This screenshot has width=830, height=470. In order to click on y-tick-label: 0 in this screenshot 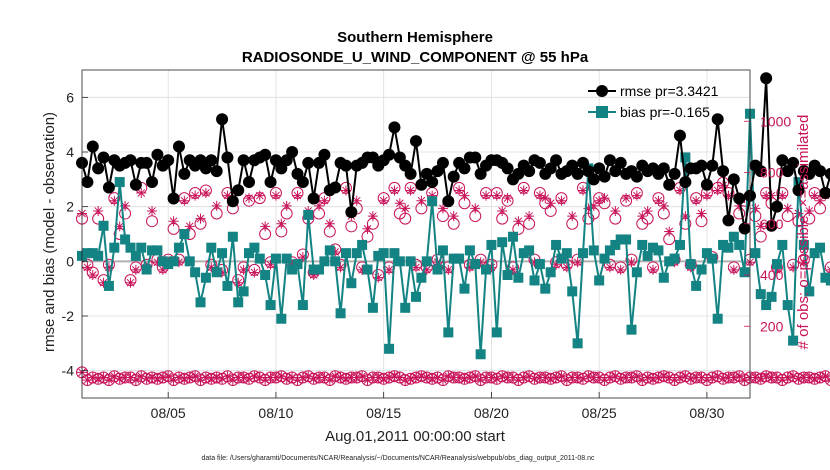, I will do `click(70, 261)`.